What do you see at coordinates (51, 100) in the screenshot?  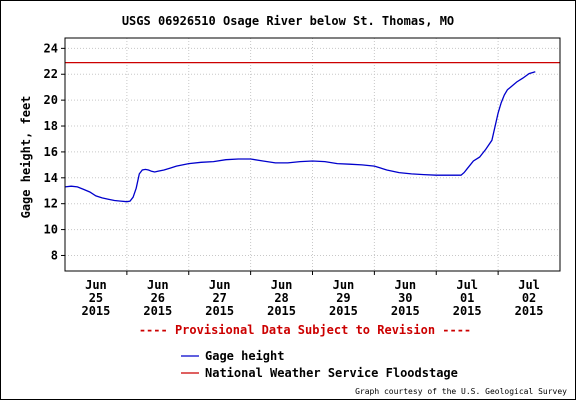 I see `y-tick-label: 20` at bounding box center [51, 100].